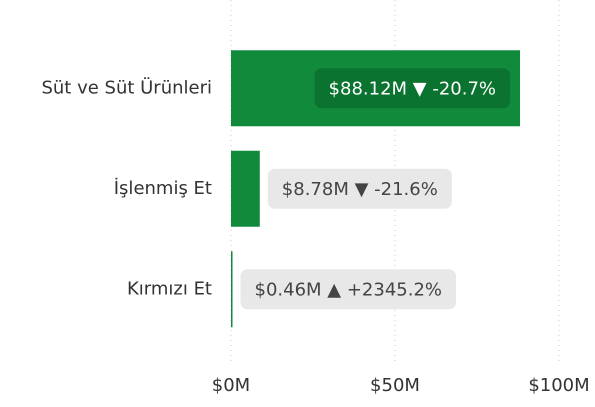  Describe the element at coordinates (231, 385) in the screenshot. I see `x-tick-label: $0M` at that location.